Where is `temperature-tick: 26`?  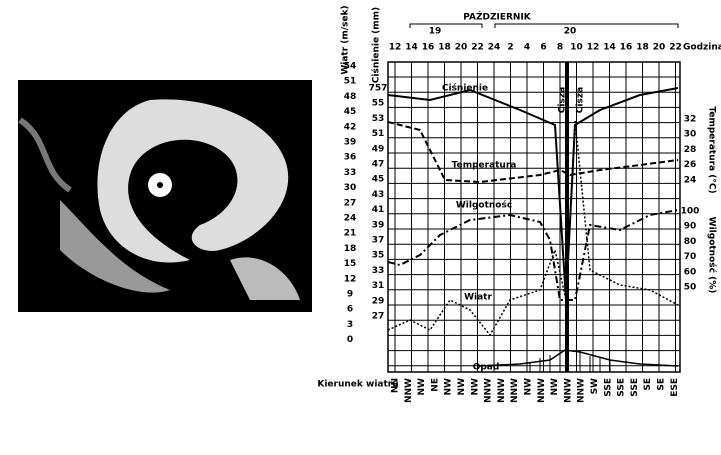
temperature-tick: 26 is located at coordinates (690, 165).